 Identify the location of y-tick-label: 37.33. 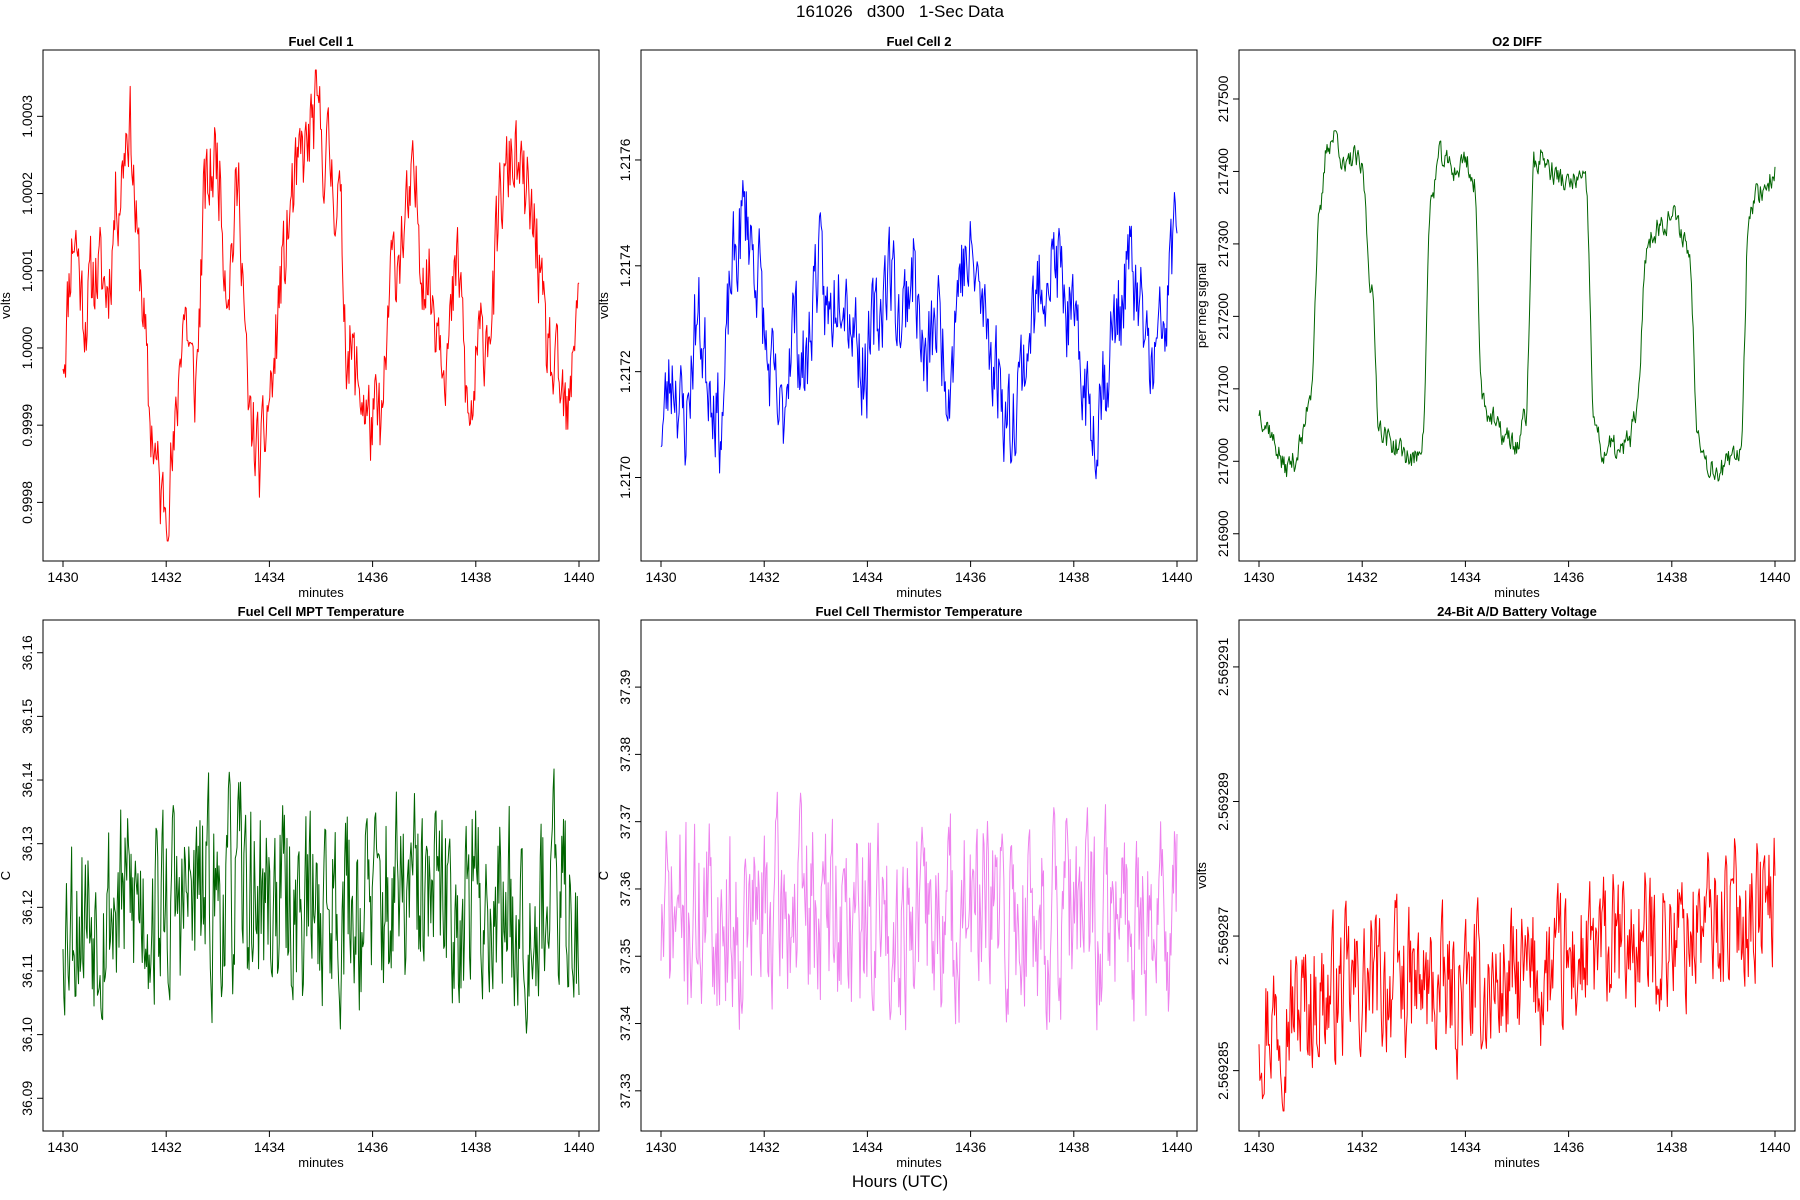
(625, 1090).